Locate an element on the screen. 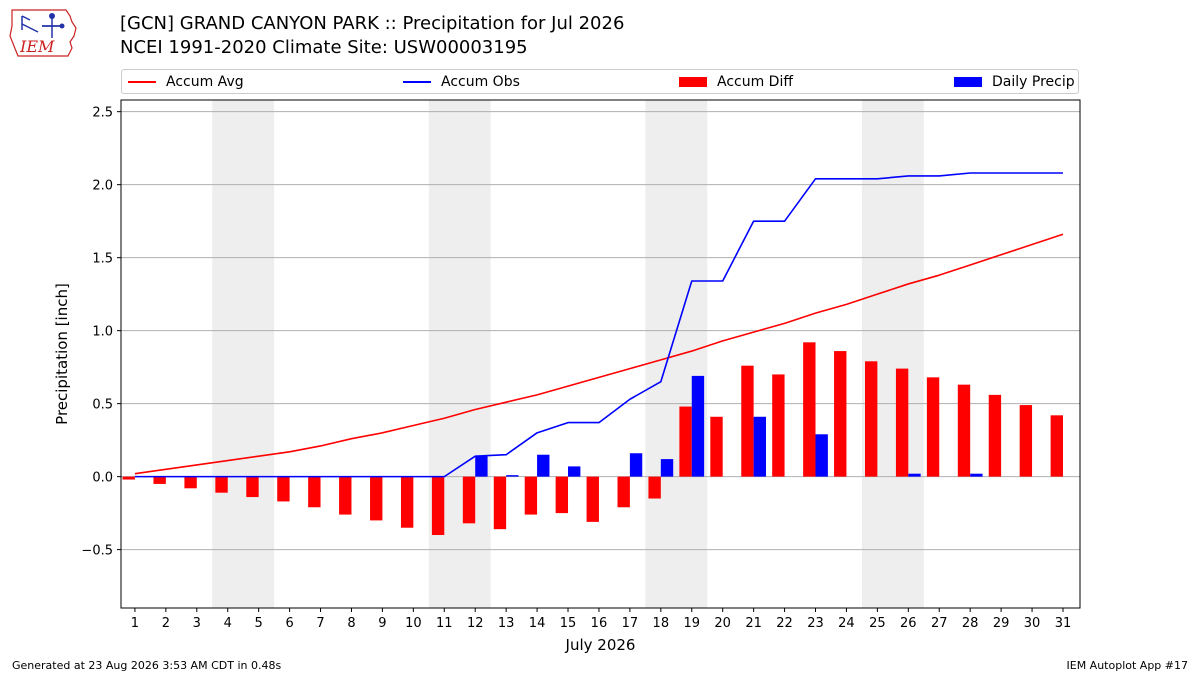 The width and height of the screenshot is (1200, 675). x-tick-label-2: 2 is located at coordinates (166, 623).